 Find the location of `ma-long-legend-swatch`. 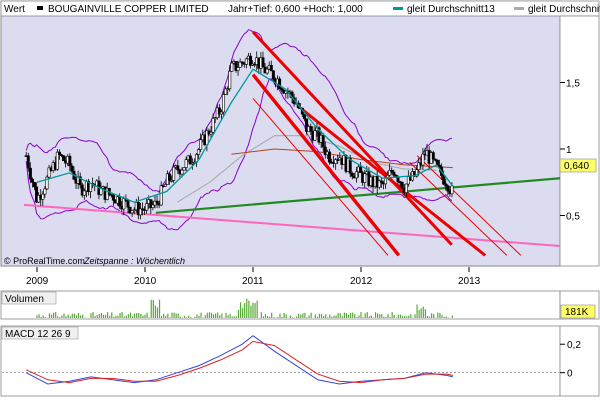

ma-long-legend-swatch is located at coordinates (519, 8).